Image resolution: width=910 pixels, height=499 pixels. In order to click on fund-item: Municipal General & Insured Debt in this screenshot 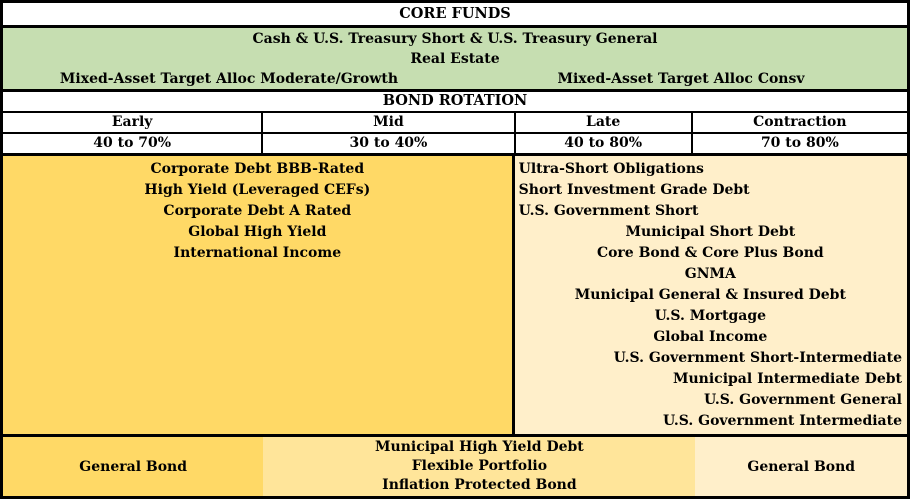, I will do `click(710, 295)`.